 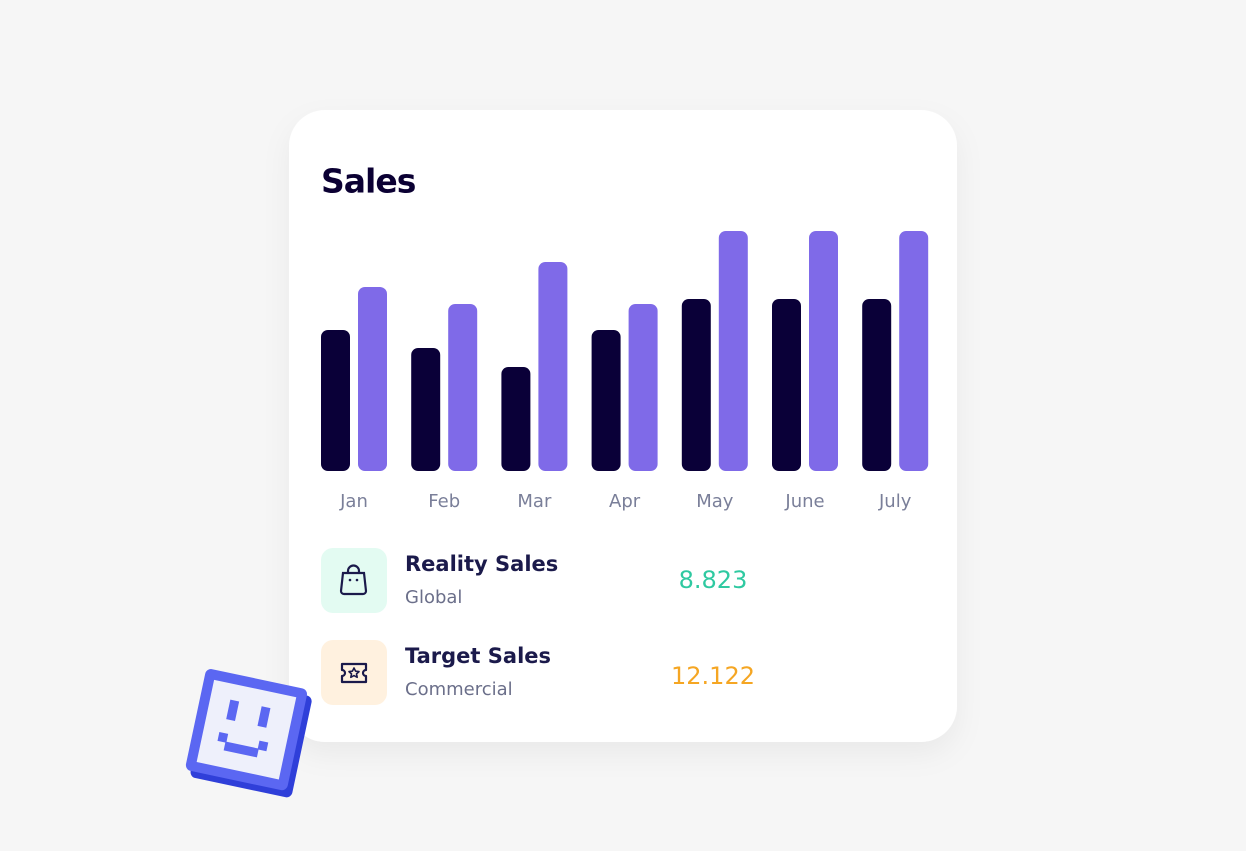 What do you see at coordinates (478, 656) in the screenshot?
I see `row-title: Target Sales` at bounding box center [478, 656].